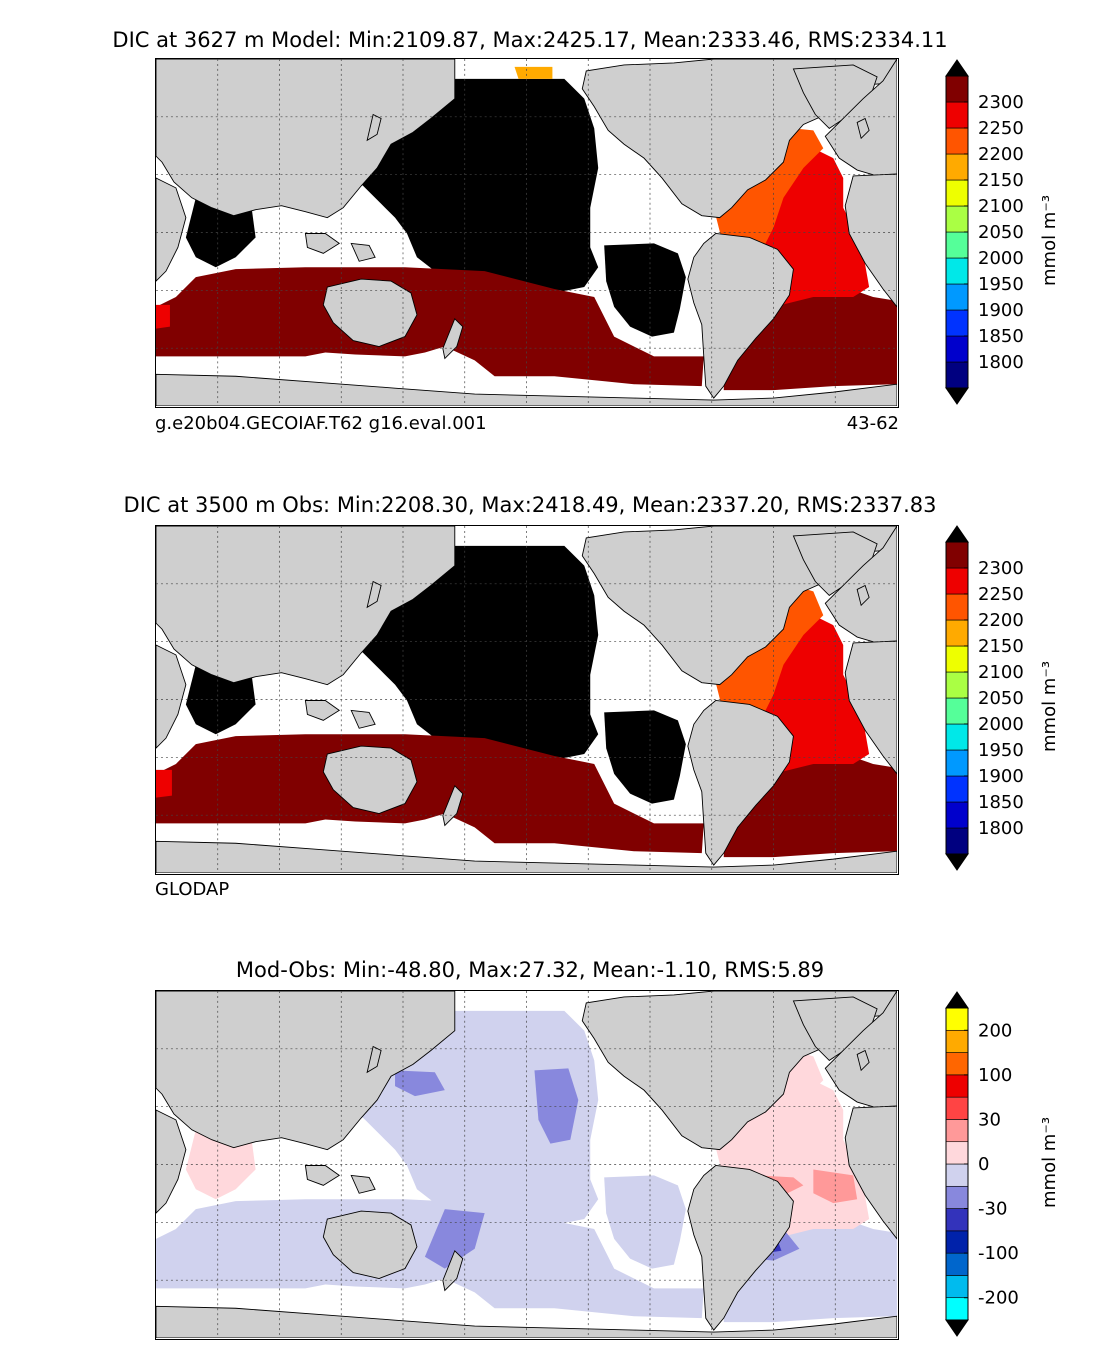 The image size is (1095, 1372). I want to click on colorbar-label: mmol m⁻³, so click(1049, 240).